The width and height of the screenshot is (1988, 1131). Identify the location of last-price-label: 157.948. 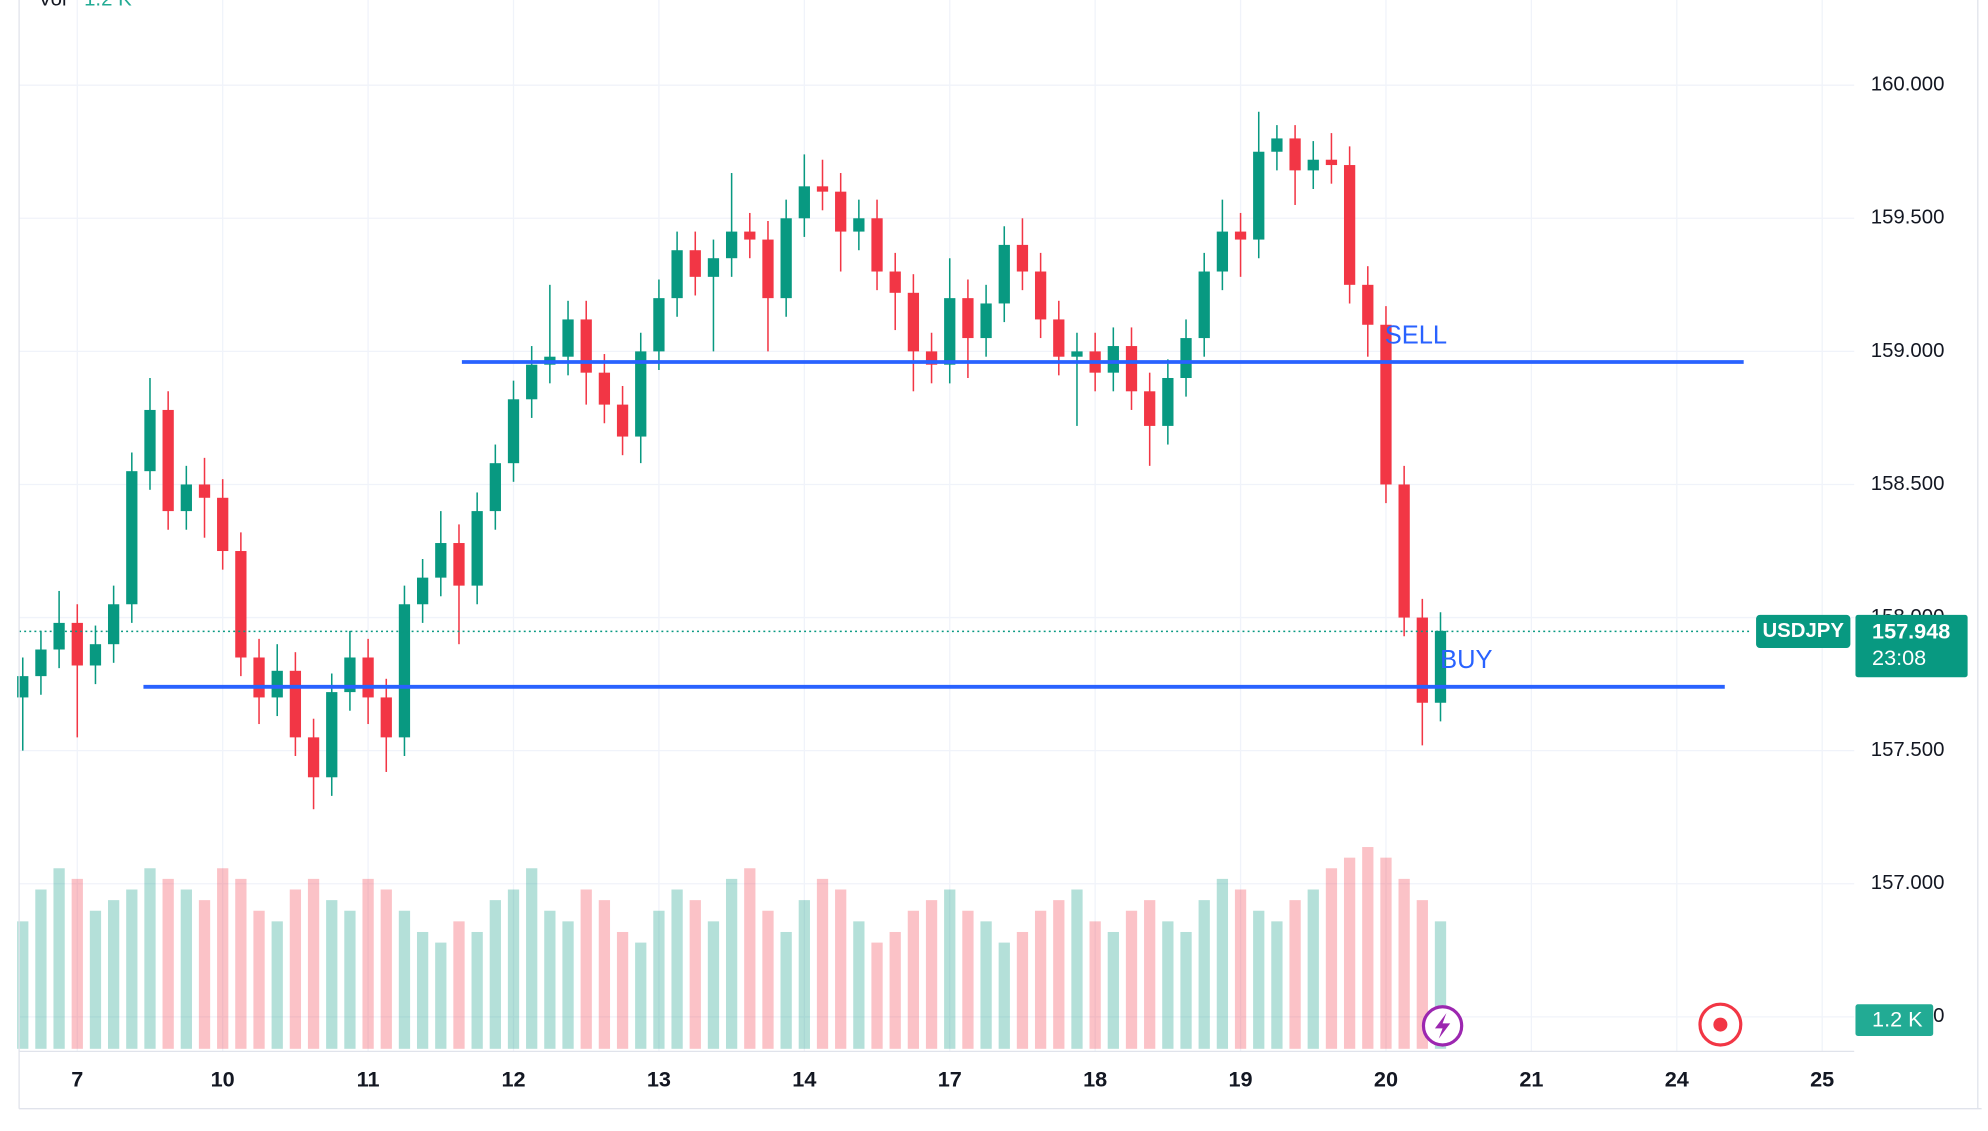
(1911, 630).